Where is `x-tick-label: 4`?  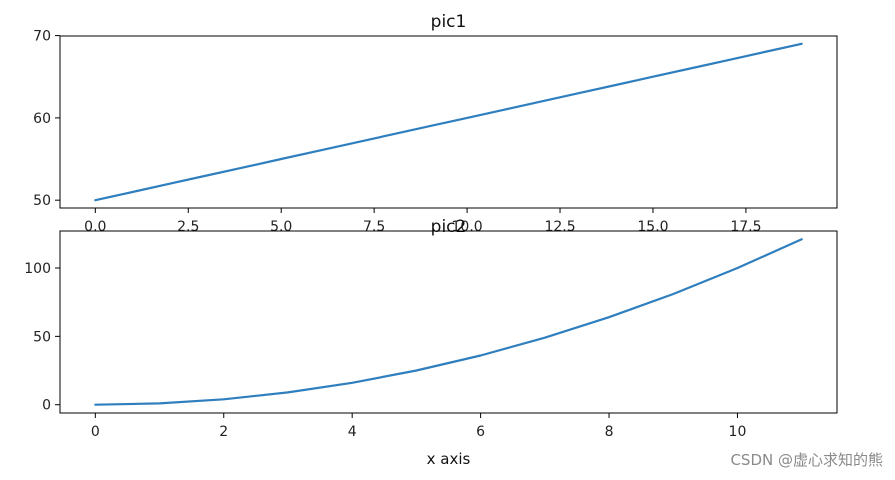 x-tick-label: 4 is located at coordinates (352, 432).